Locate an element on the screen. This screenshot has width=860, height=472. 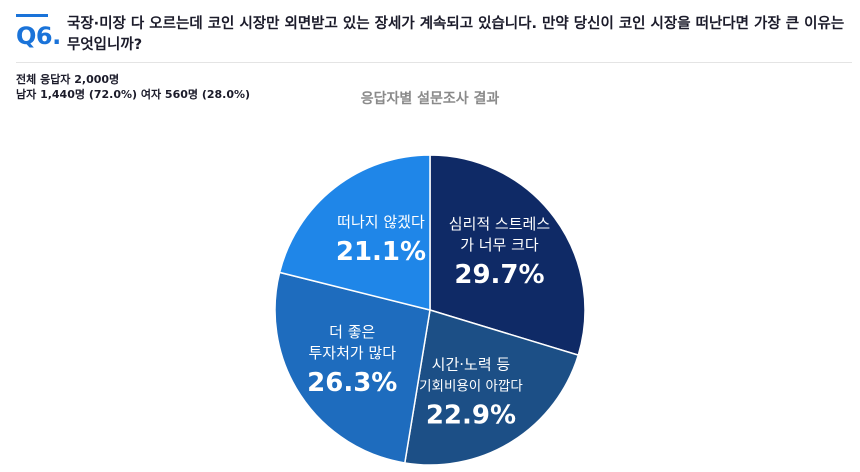
slice-value-label: 21.1% is located at coordinates (381, 252).